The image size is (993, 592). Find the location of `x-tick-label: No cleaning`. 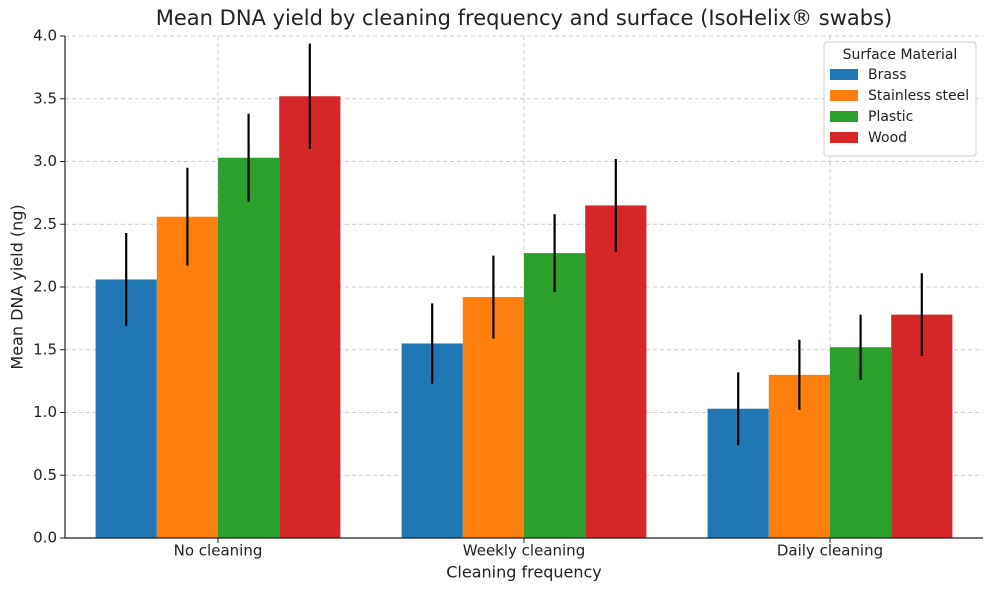

x-tick-label: No cleaning is located at coordinates (218, 551).